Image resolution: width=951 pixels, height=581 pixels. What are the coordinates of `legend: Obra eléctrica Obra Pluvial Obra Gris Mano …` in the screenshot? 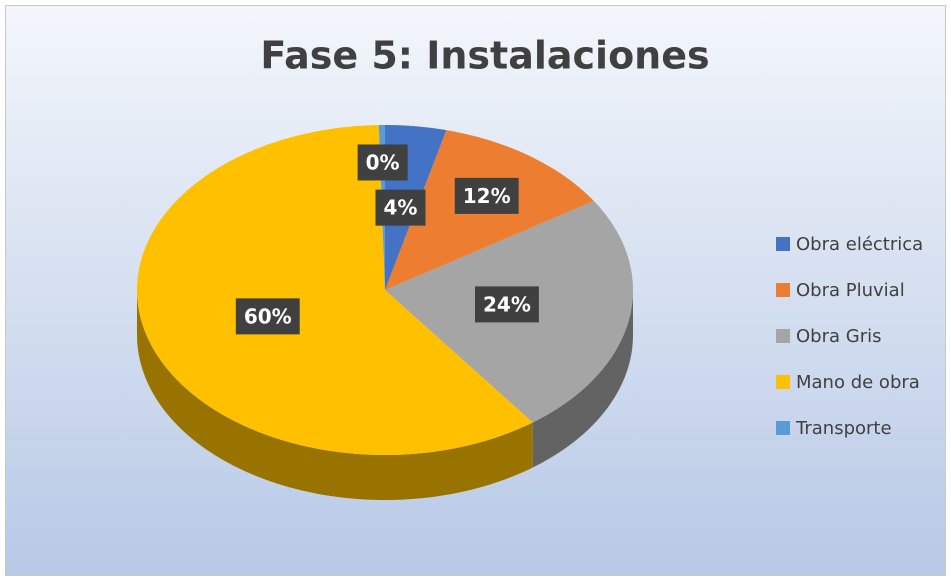 It's located at (849, 336).